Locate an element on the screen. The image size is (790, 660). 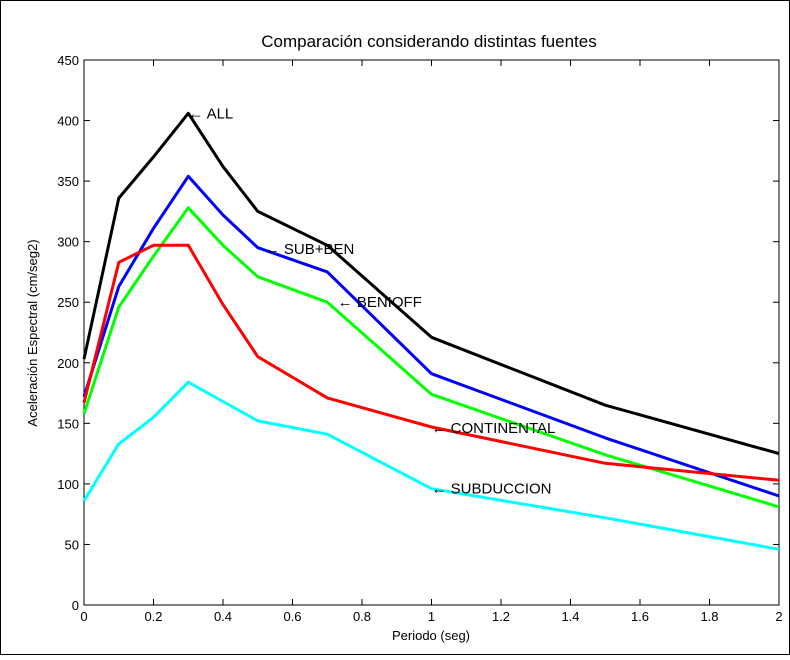
y-tick-label: 300 is located at coordinates (68, 242).